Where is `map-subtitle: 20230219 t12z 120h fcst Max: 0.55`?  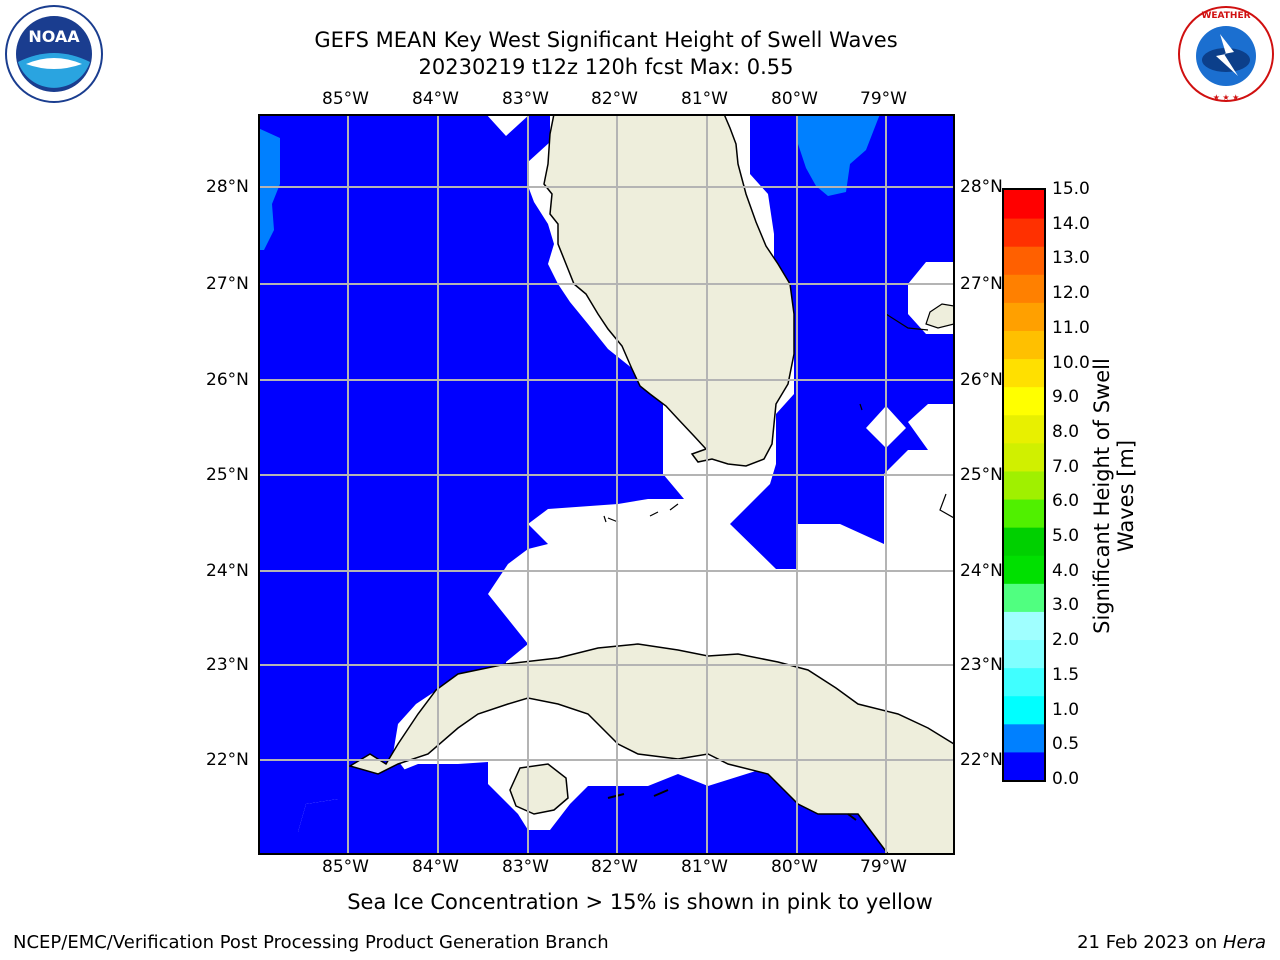 map-subtitle: 20230219 t12z 120h fcst Max: 0.55 is located at coordinates (606, 67).